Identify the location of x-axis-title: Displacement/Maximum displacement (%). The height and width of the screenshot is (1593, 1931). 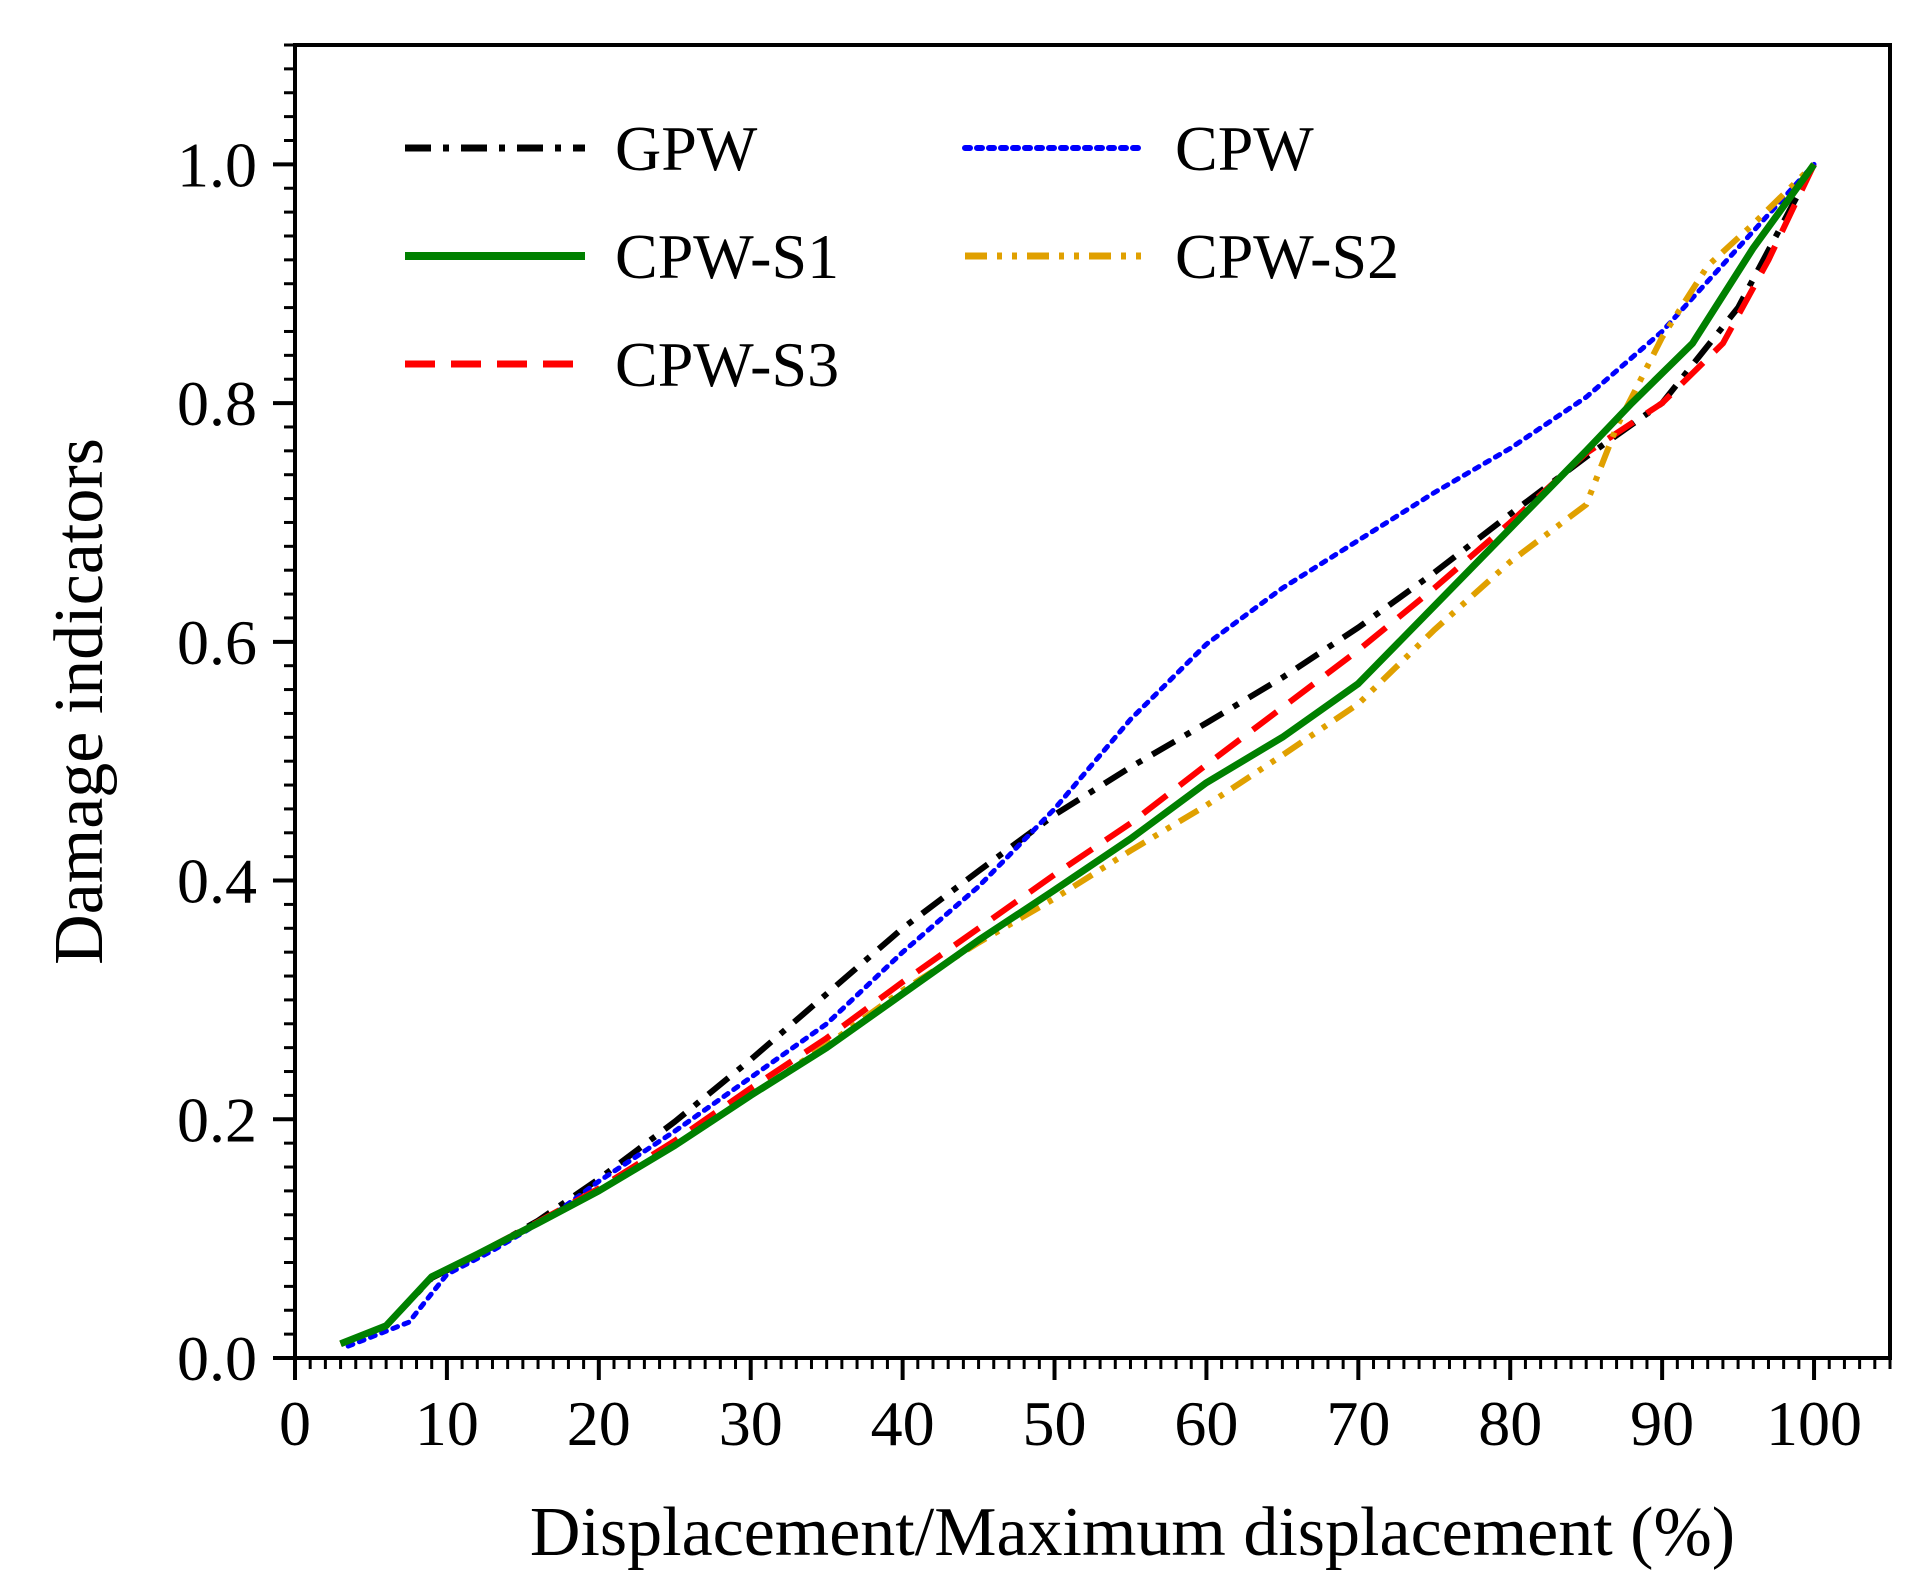
(1132, 1532).